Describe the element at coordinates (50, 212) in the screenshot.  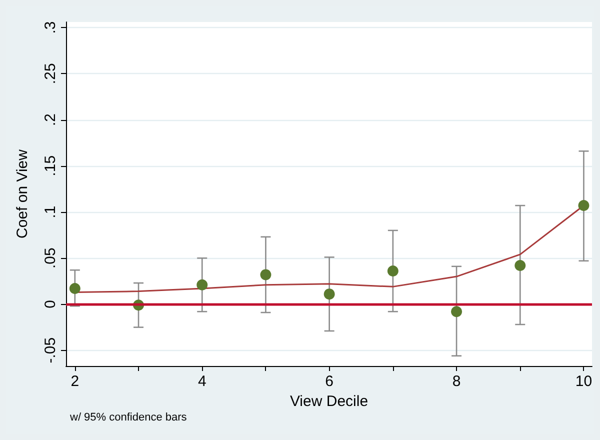
I see `y-tick-label: .1` at that location.